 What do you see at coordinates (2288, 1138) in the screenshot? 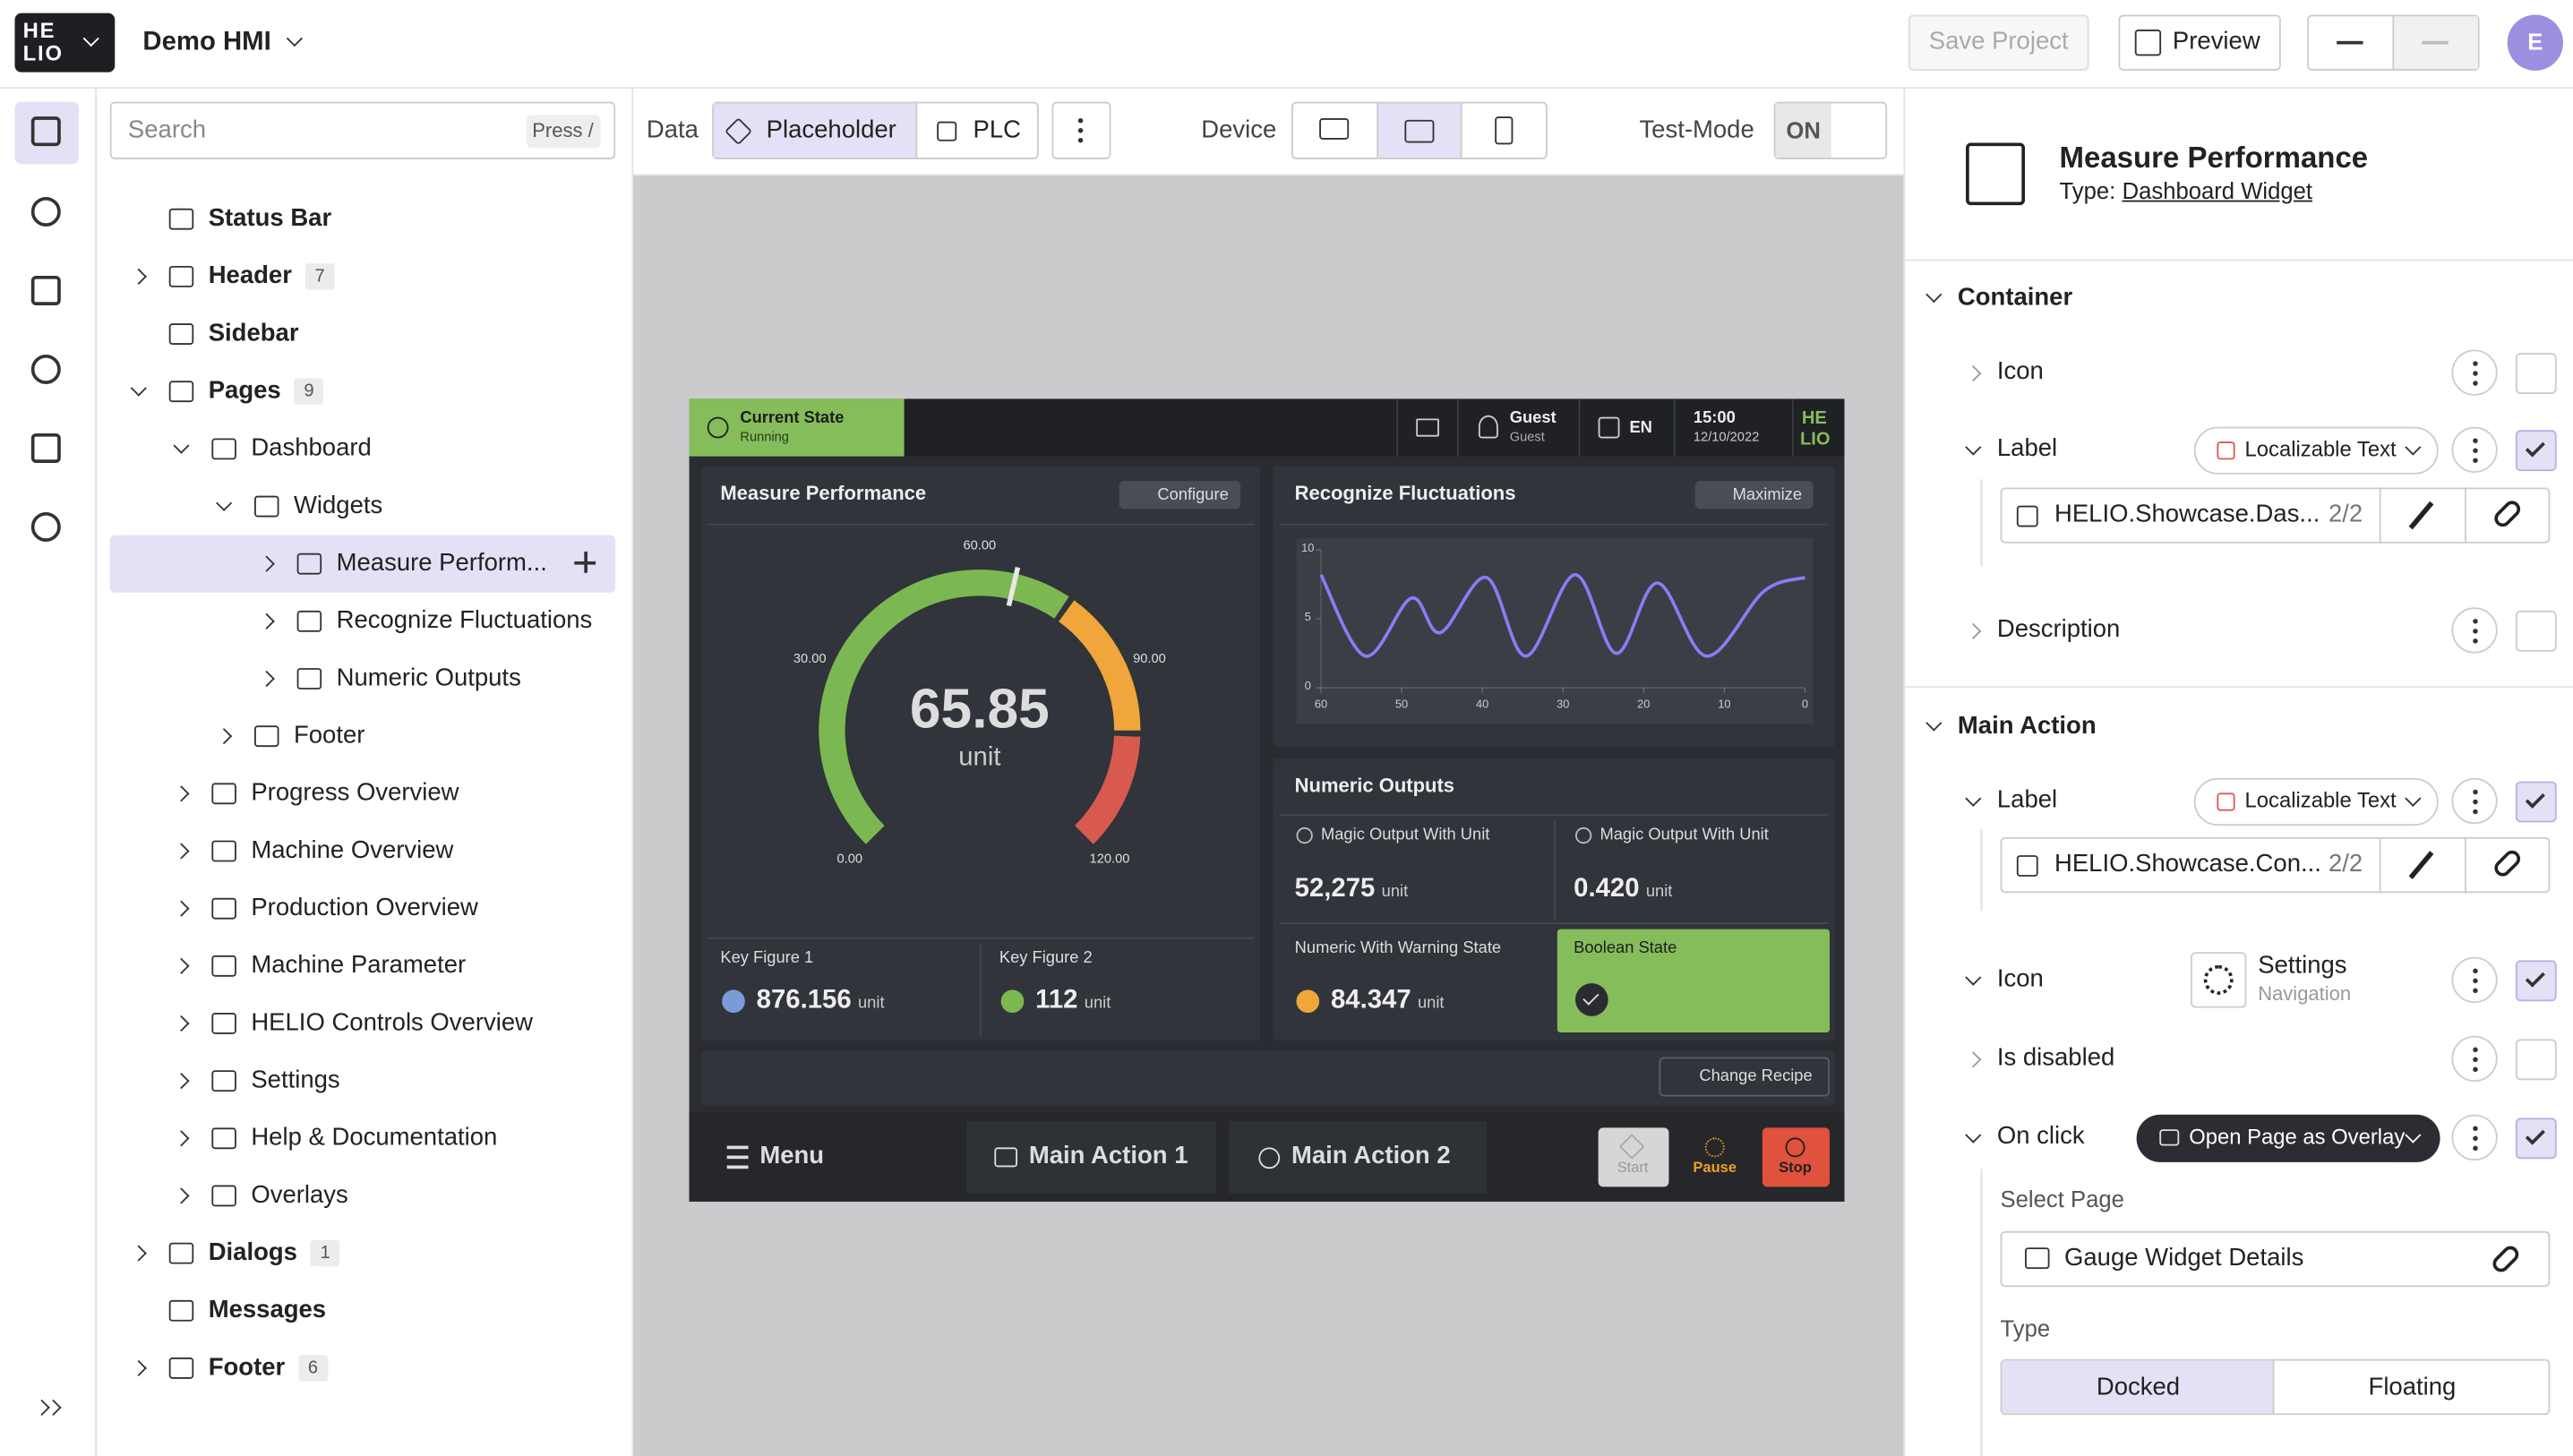
I see `action-select` at bounding box center [2288, 1138].